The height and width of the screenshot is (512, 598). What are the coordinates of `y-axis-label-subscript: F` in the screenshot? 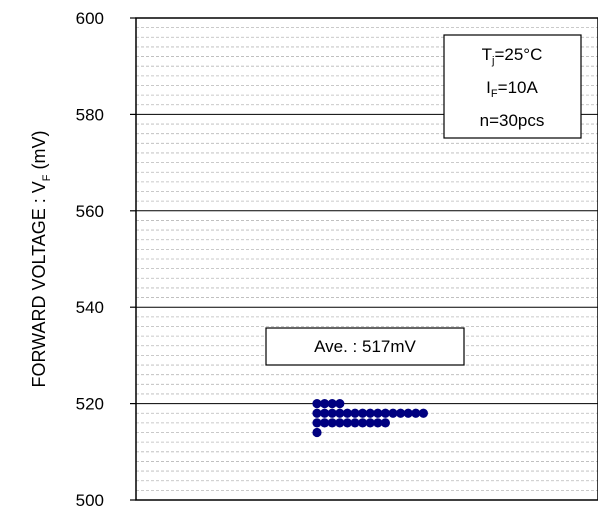 It's located at (47, 177).